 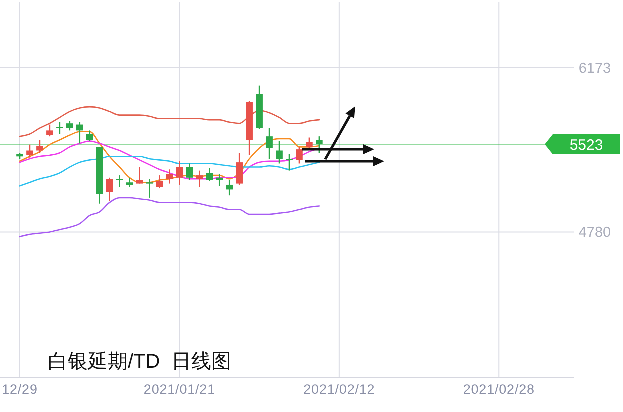 I want to click on text: 白银延期/TD 日线图, so click(x=140, y=362).